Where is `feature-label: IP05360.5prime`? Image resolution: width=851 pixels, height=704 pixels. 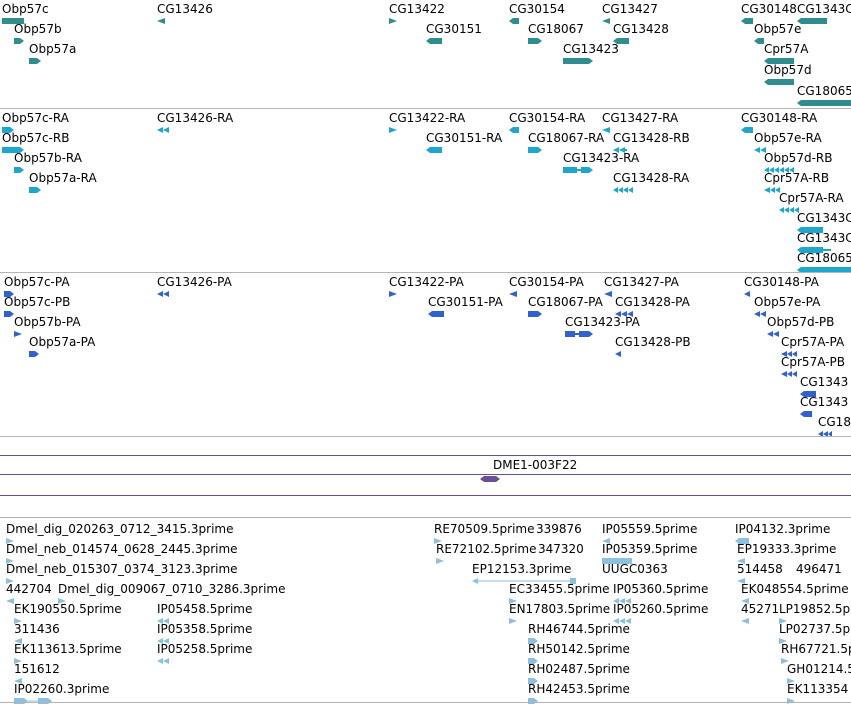 feature-label: IP05360.5prime is located at coordinates (661, 589).